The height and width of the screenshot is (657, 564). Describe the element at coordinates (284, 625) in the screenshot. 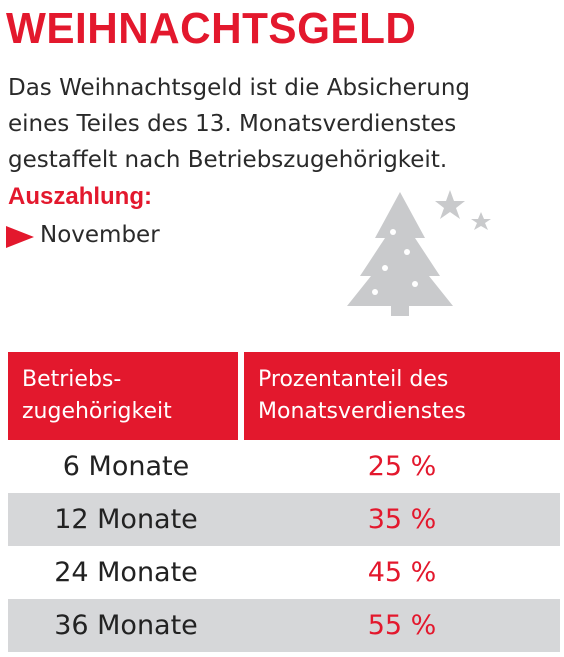

I see `table-row: 36 Monate 55 %` at that location.